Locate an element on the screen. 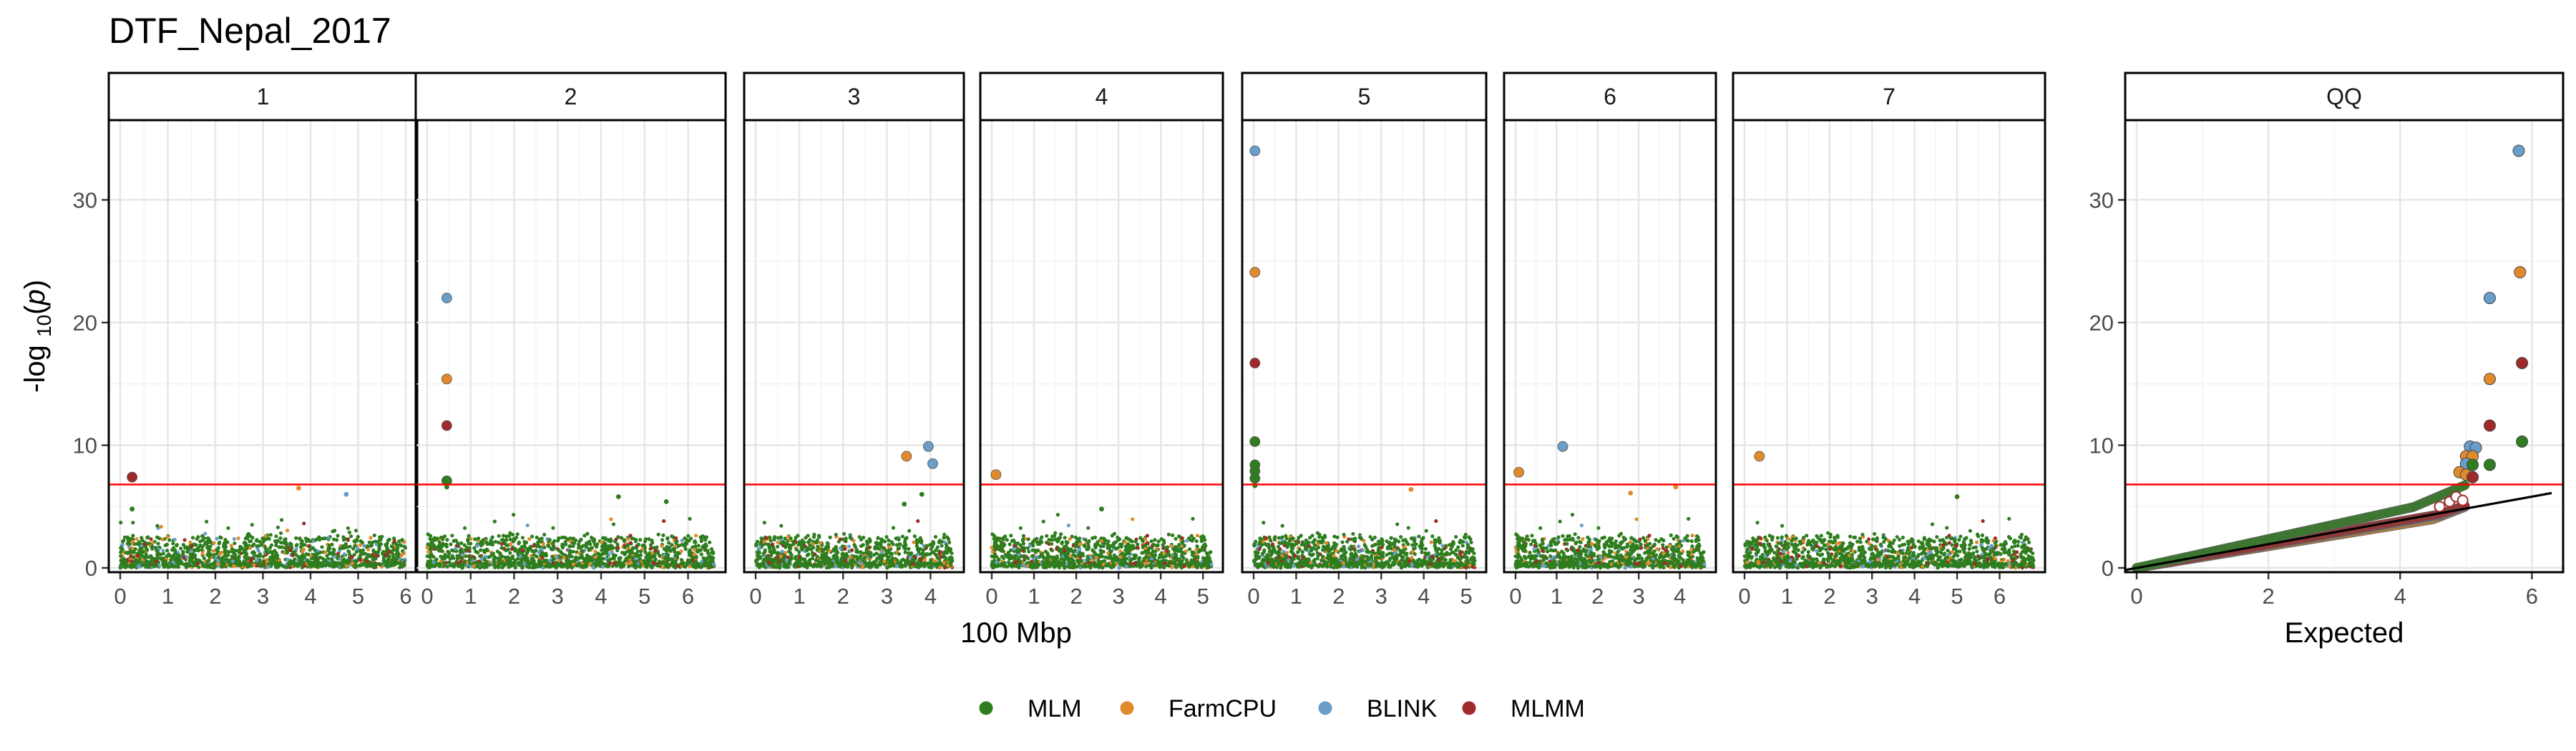 The height and width of the screenshot is (751, 2576). x-tick-label: 0 is located at coordinates (427, 596).